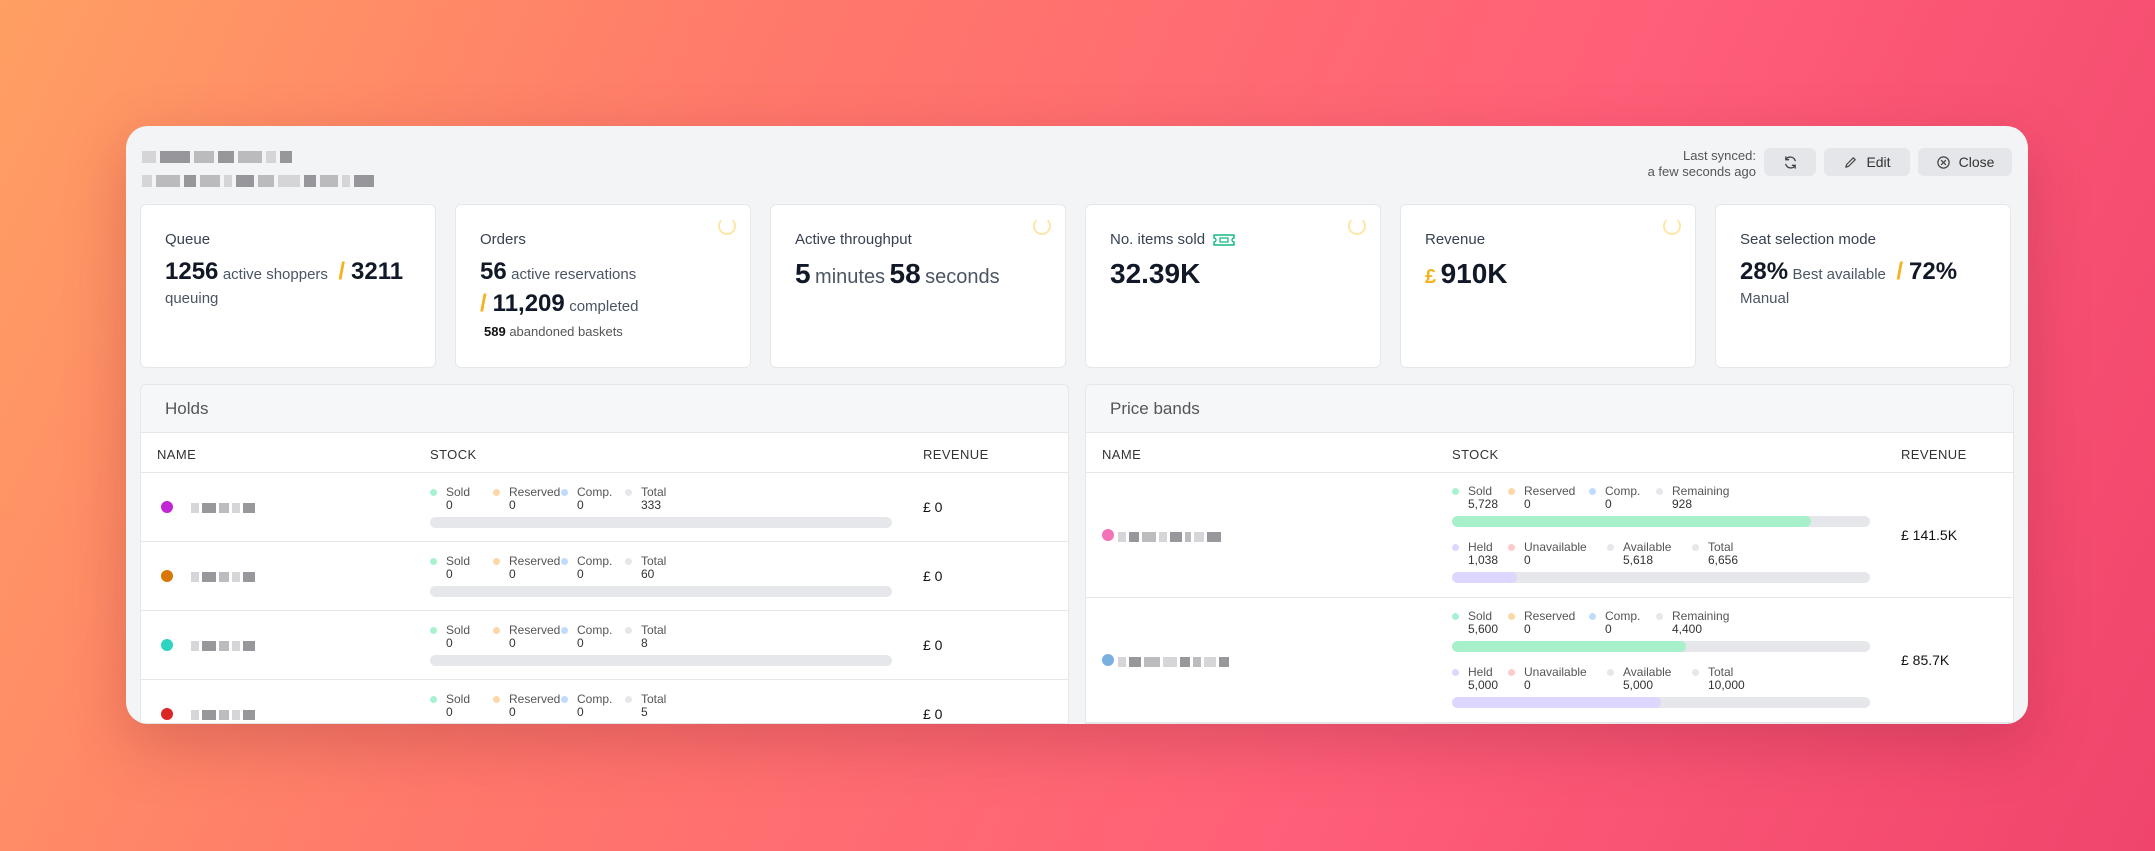 The height and width of the screenshot is (851, 2155). What do you see at coordinates (1455, 239) in the screenshot?
I see `revenue-label: Revenue` at bounding box center [1455, 239].